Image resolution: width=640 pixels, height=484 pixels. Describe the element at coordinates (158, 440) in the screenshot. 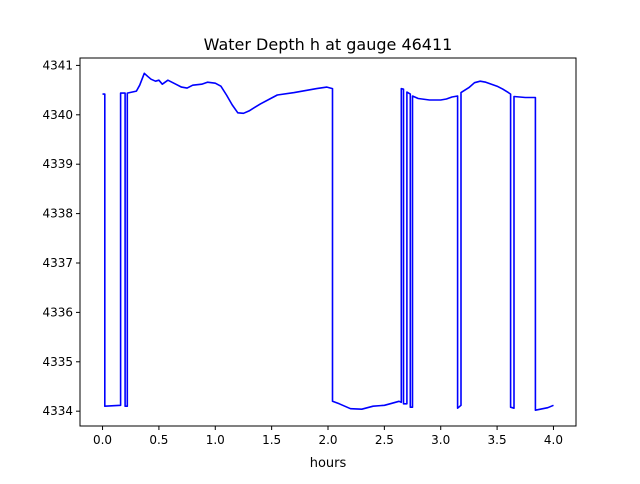

I see `x-tick-label: 0.5` at that location.